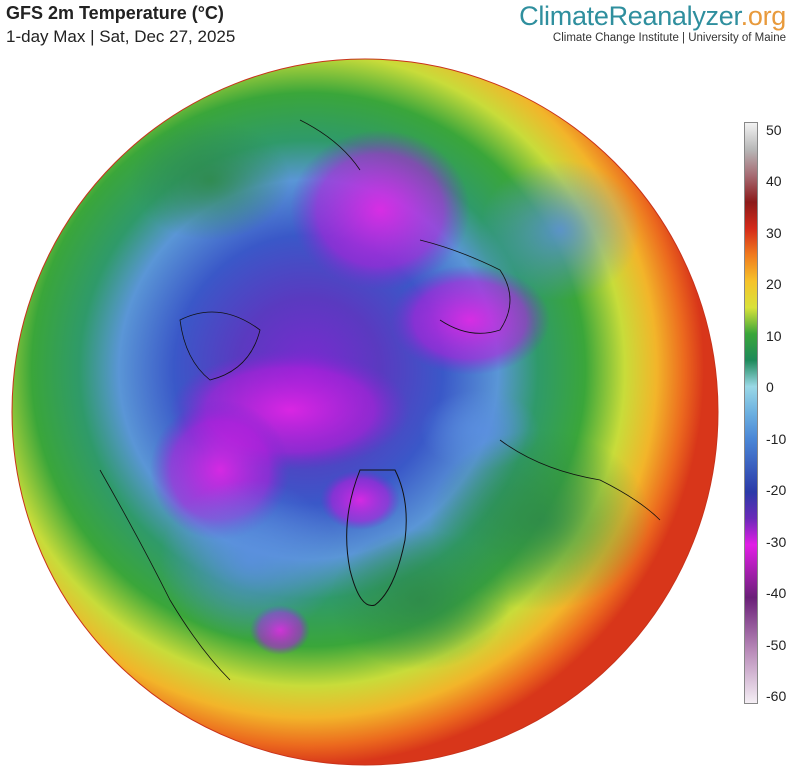  I want to click on legend-tick-label: 50, so click(774, 130).